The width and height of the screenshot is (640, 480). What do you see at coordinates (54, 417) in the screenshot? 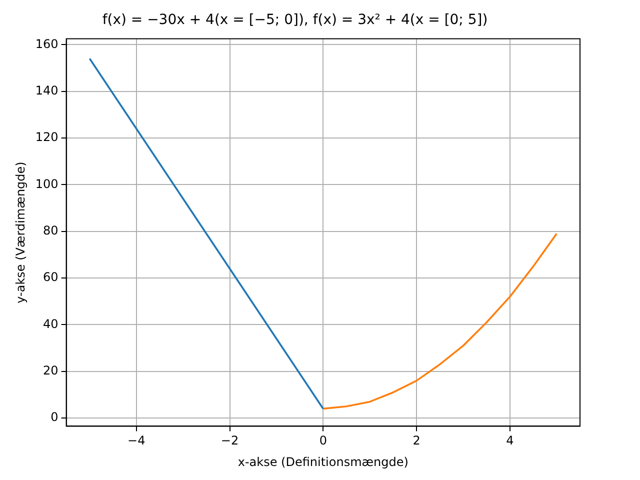
I see `y-tick-label: 0` at bounding box center [54, 417].